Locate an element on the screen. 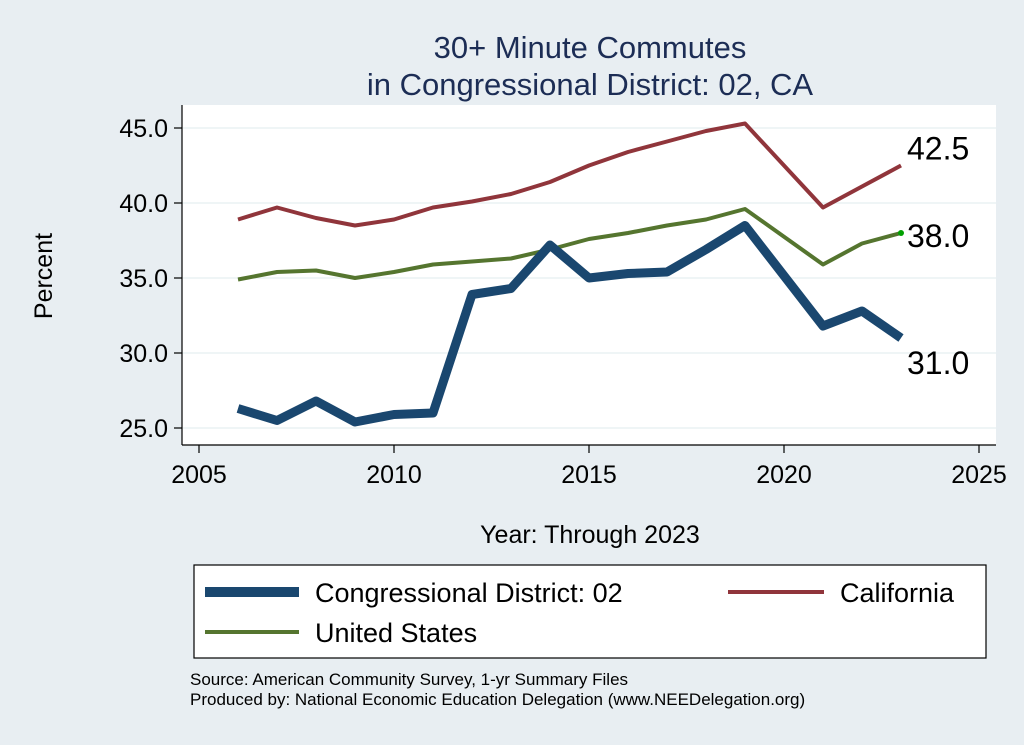  y-axis-title: Percent is located at coordinates (44, 276).